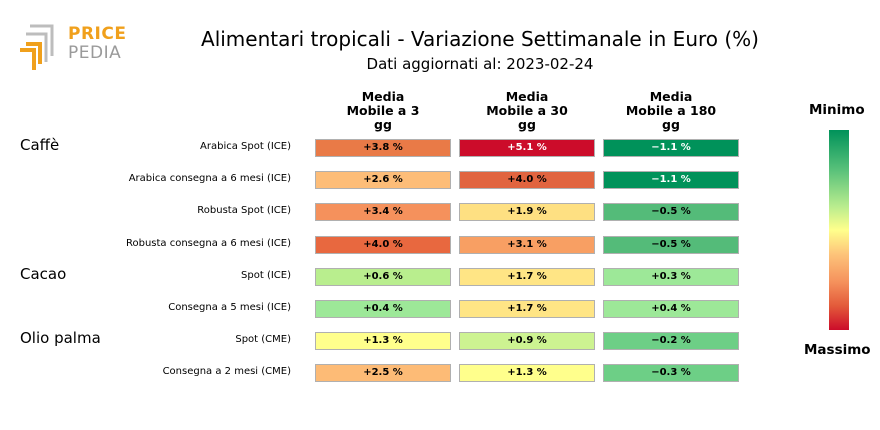  I want to click on row-label: Spot (ICE), so click(266, 275).